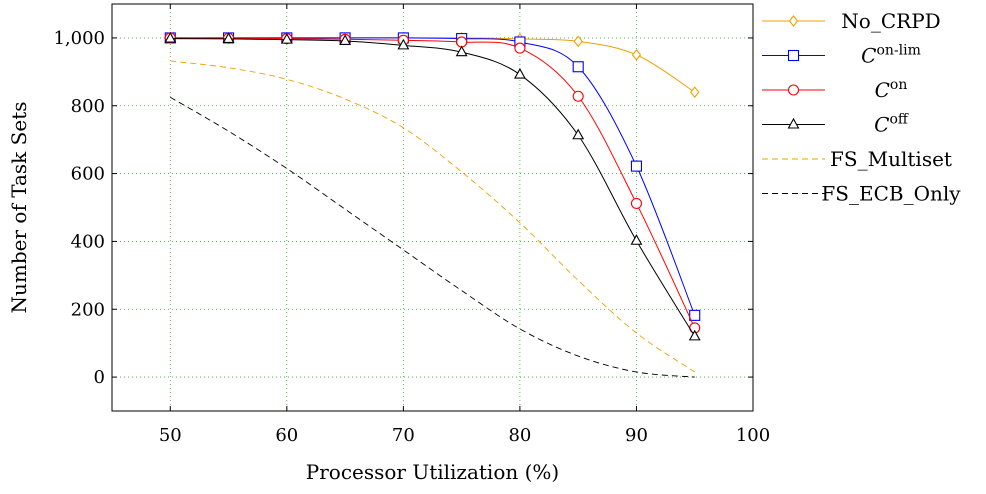 This screenshot has width=986, height=494. What do you see at coordinates (891, 124) in the screenshot?
I see `legend-label: Coff` at bounding box center [891, 124].